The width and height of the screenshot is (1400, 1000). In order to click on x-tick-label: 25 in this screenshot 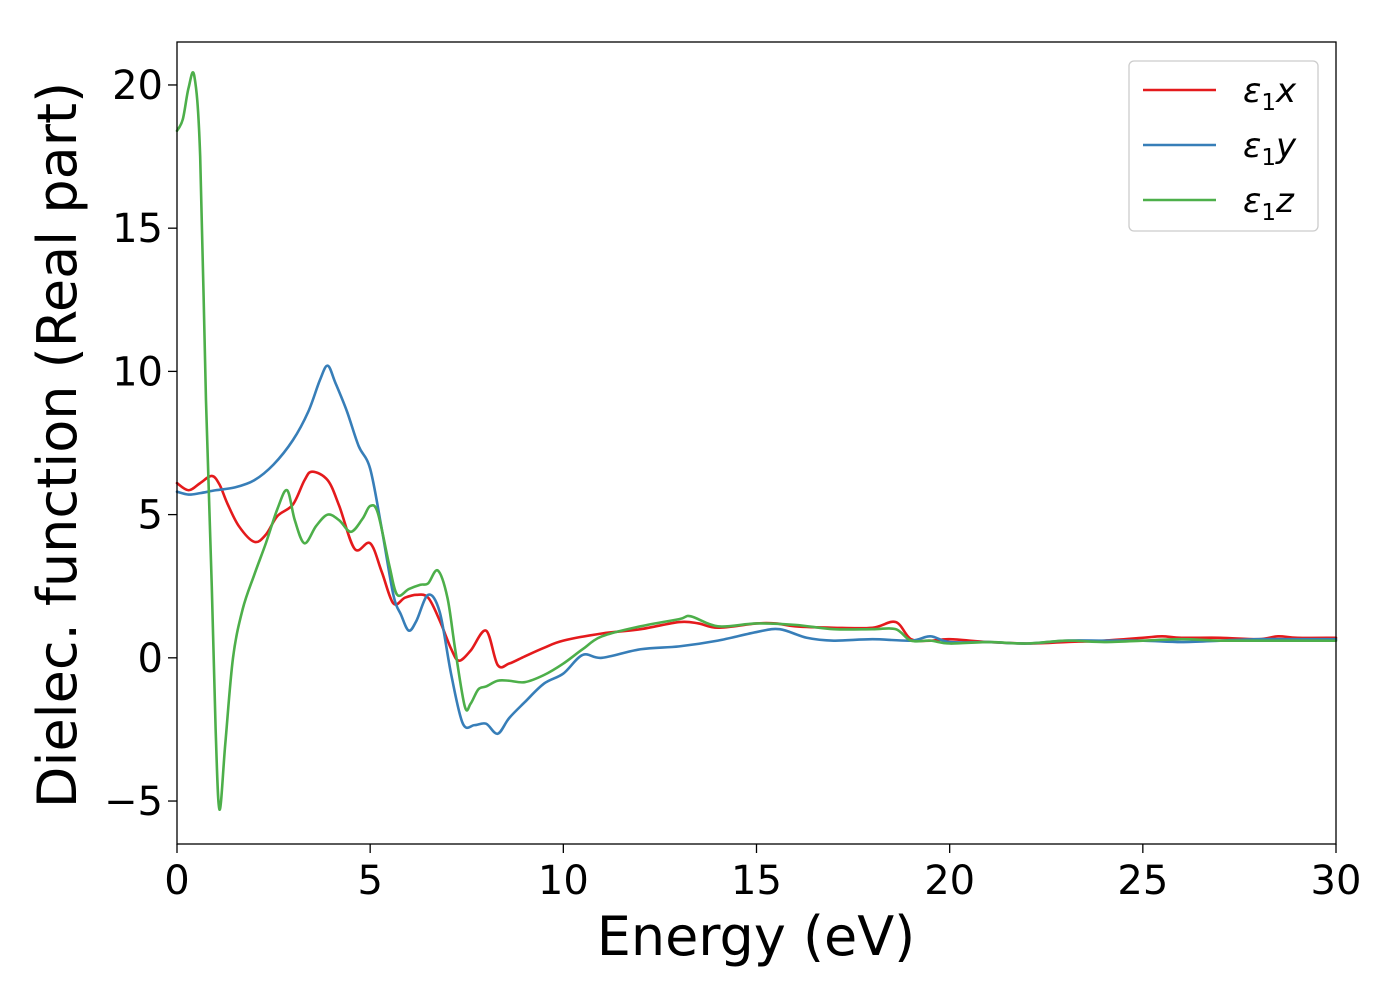, I will do `click(1142, 881)`.